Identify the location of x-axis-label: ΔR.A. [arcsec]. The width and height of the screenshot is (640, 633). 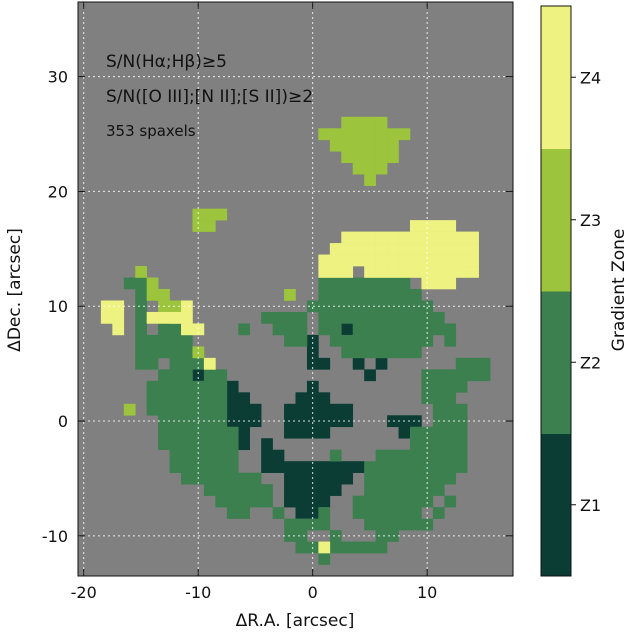
(295, 621).